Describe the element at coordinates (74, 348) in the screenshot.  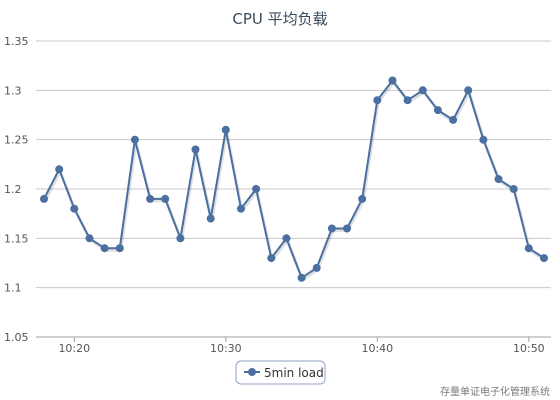
I see `x-tick-label: 10:20` at that location.